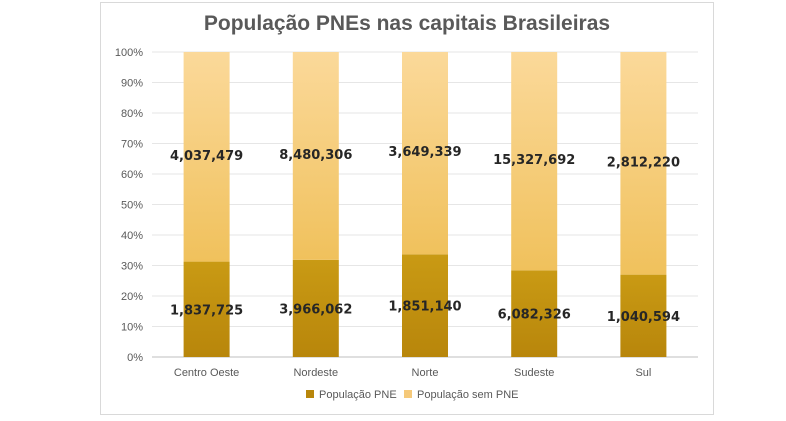 This screenshot has height=421, width=786. I want to click on x-tick-label: Centro Oeste, so click(206, 373).